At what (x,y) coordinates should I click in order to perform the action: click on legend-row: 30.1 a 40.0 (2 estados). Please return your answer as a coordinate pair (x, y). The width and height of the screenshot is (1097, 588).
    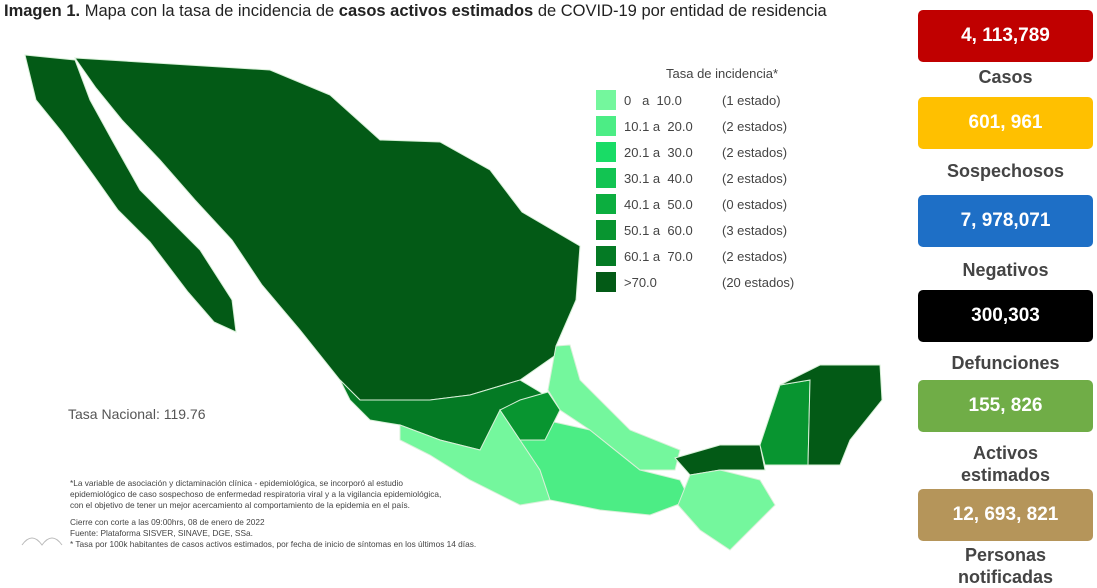
    Looking at the image, I should click on (695, 178).